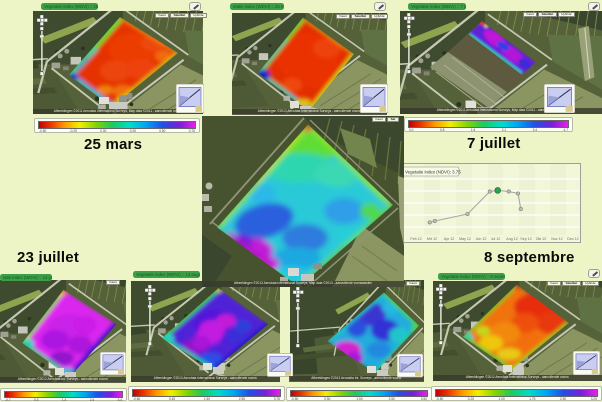  What do you see at coordinates (415, 239) in the screenshot?
I see `svg-text: Feb 12` at bounding box center [415, 239].